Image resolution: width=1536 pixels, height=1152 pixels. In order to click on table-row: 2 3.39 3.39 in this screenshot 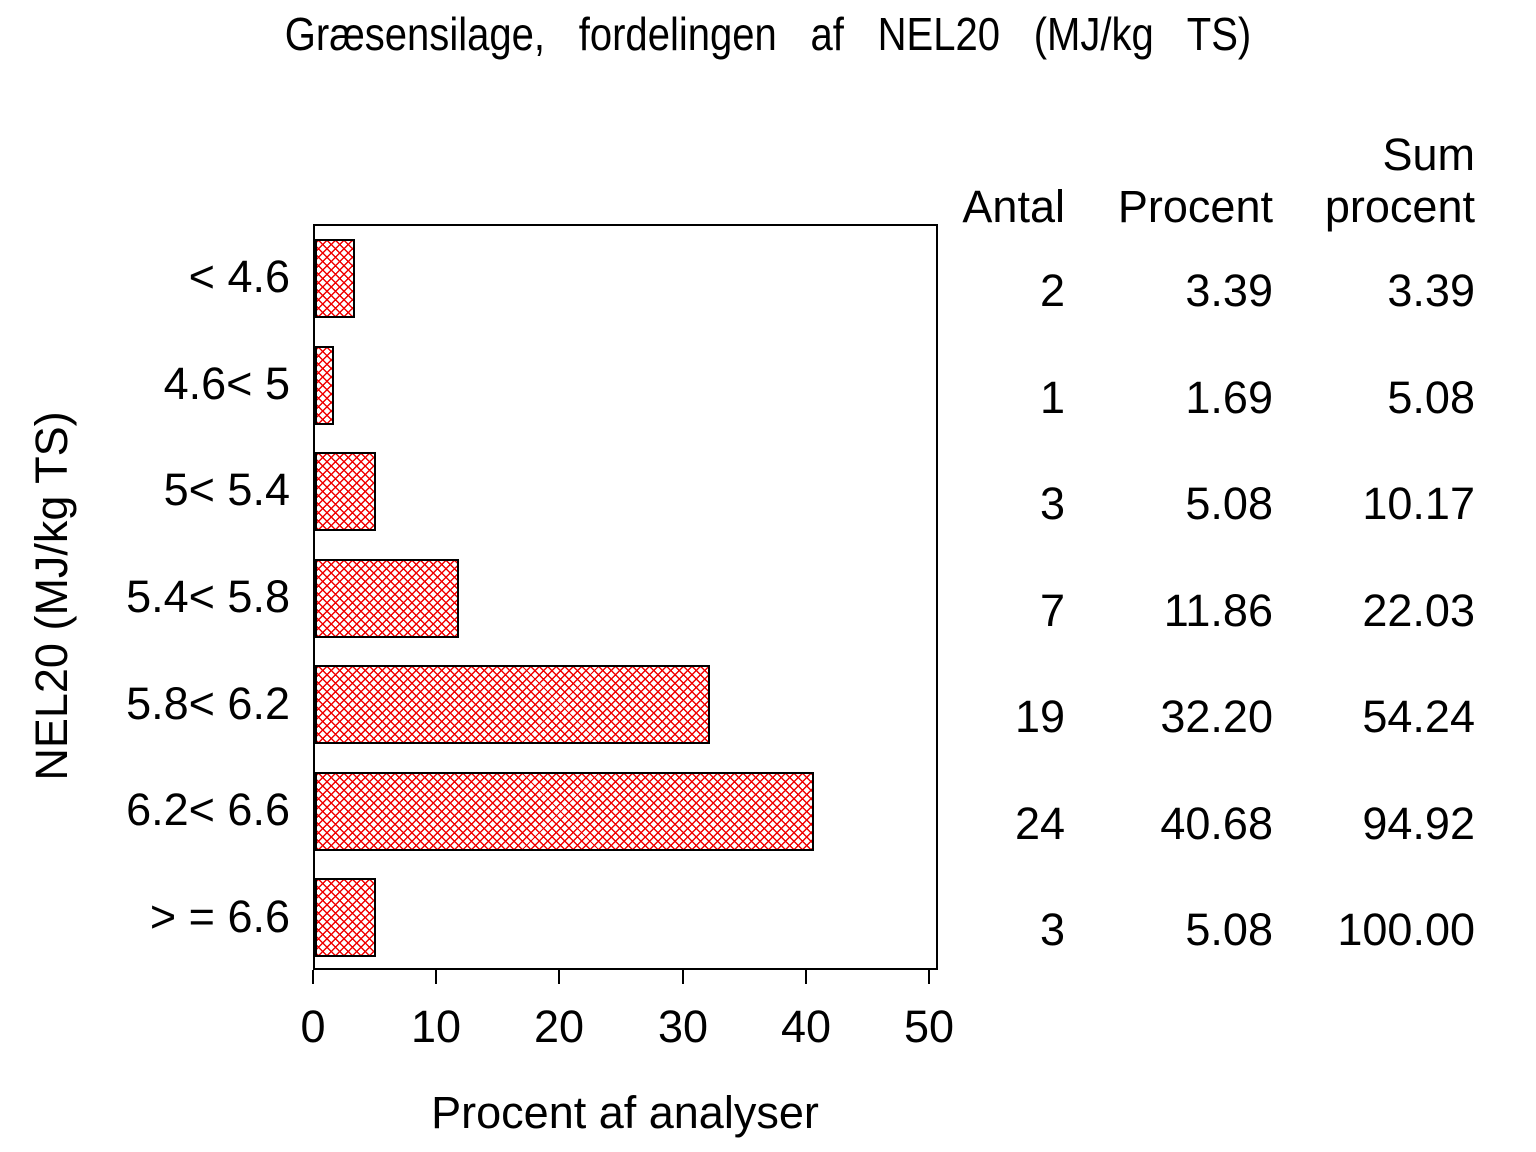, I will do `click(1187, 291)`.